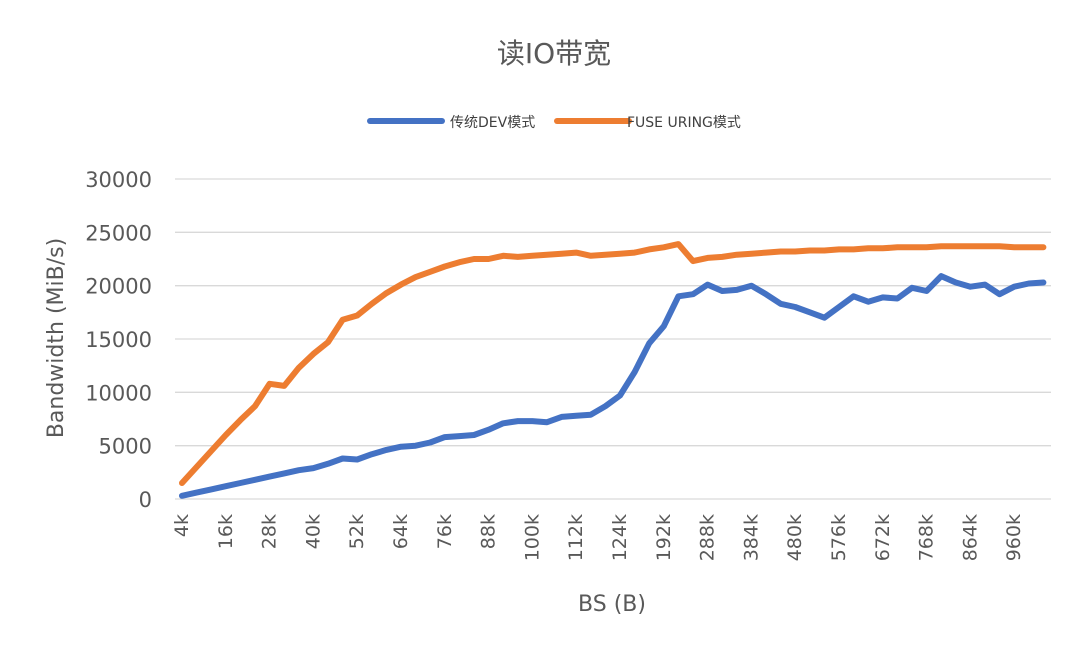 The image size is (1080, 651). I want to click on x-tick-label: 76k, so click(445, 531).